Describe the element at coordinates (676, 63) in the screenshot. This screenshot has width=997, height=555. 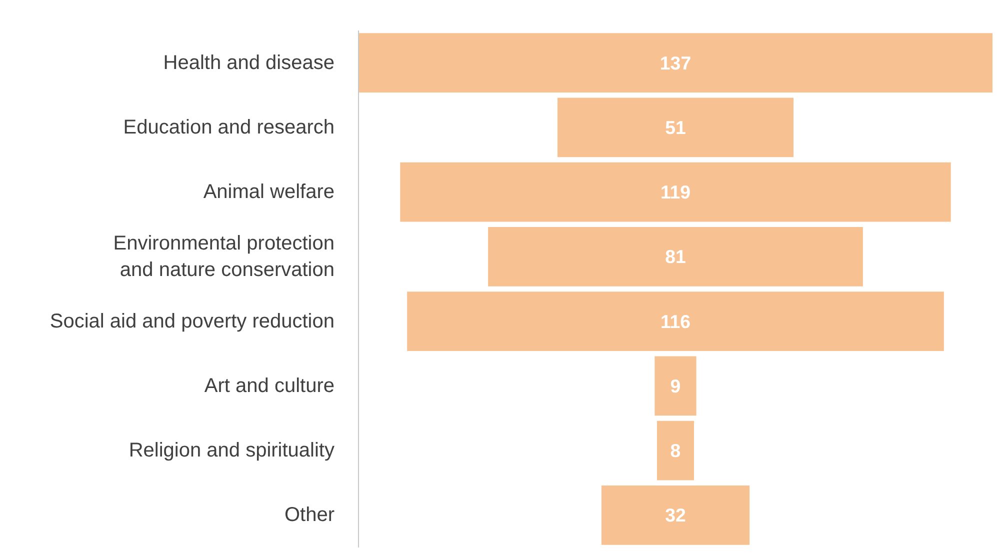
I see `data-label: 137` at that location.